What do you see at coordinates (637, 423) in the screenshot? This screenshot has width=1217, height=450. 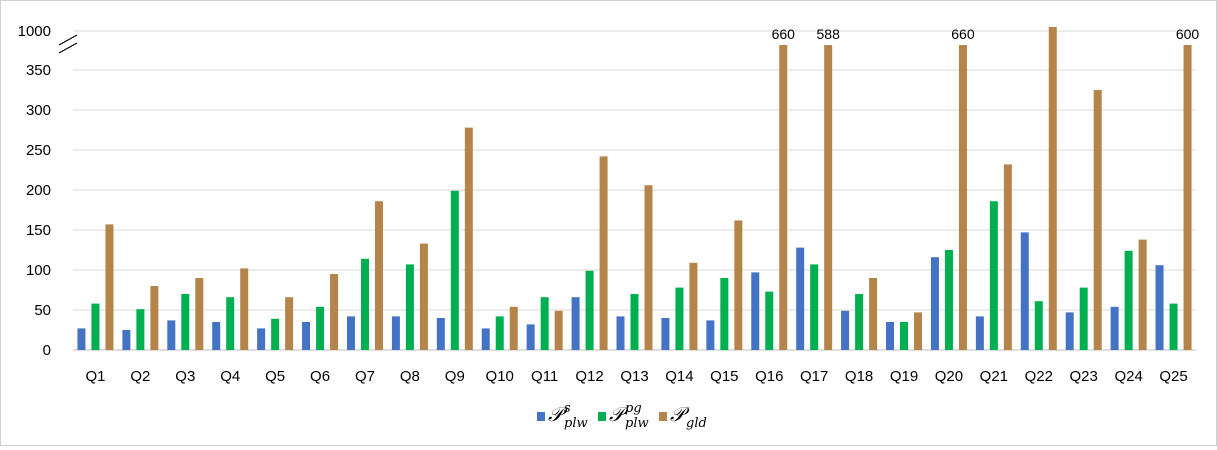 I see `legend-subscript-2: plw` at bounding box center [637, 423].